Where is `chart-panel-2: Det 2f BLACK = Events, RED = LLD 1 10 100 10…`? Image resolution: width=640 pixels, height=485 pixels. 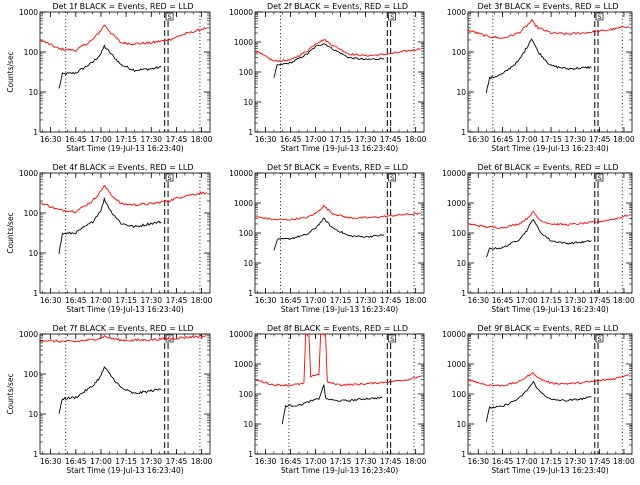
chart-panel-2: Det 2f BLACK = Events, RED = LLD 1 10 100 10… is located at coordinates (328, 77).